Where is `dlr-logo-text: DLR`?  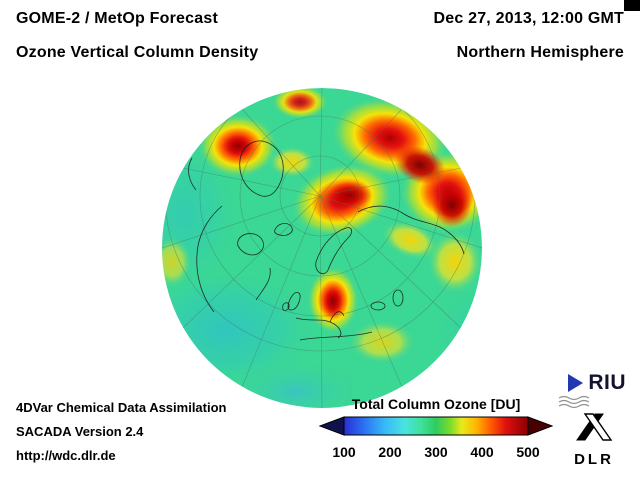 dlr-logo-text: DLR is located at coordinates (594, 459).